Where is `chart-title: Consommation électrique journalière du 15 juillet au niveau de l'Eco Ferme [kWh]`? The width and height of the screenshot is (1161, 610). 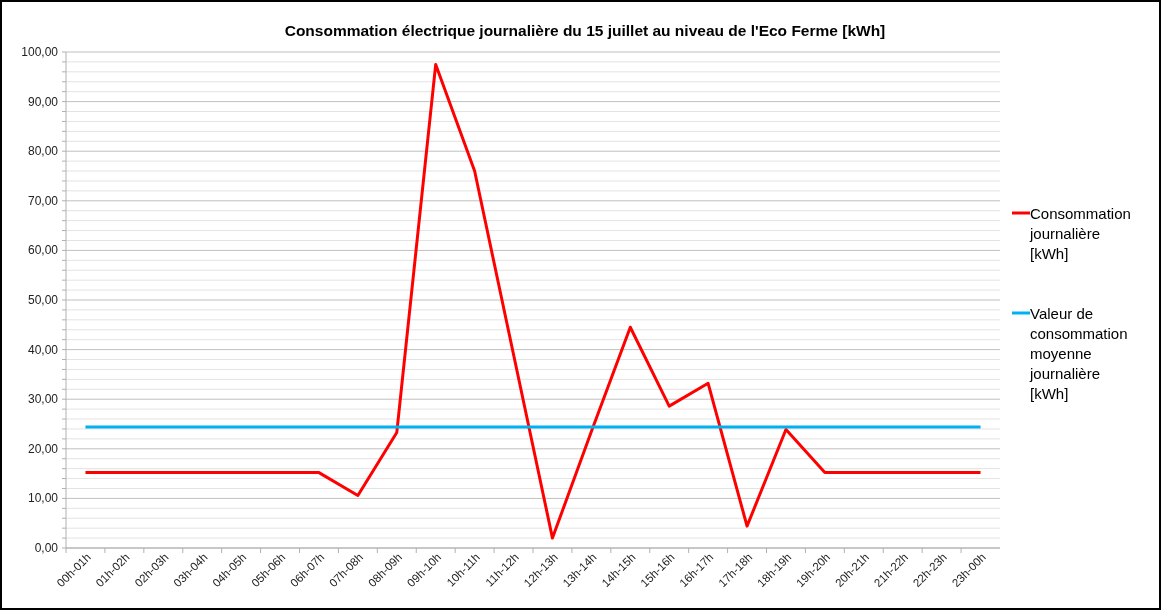
chart-title: Consommation électrique journalière du 15 juillet au niveau de l'Eco Ferme [kWh] is located at coordinates (585, 30).